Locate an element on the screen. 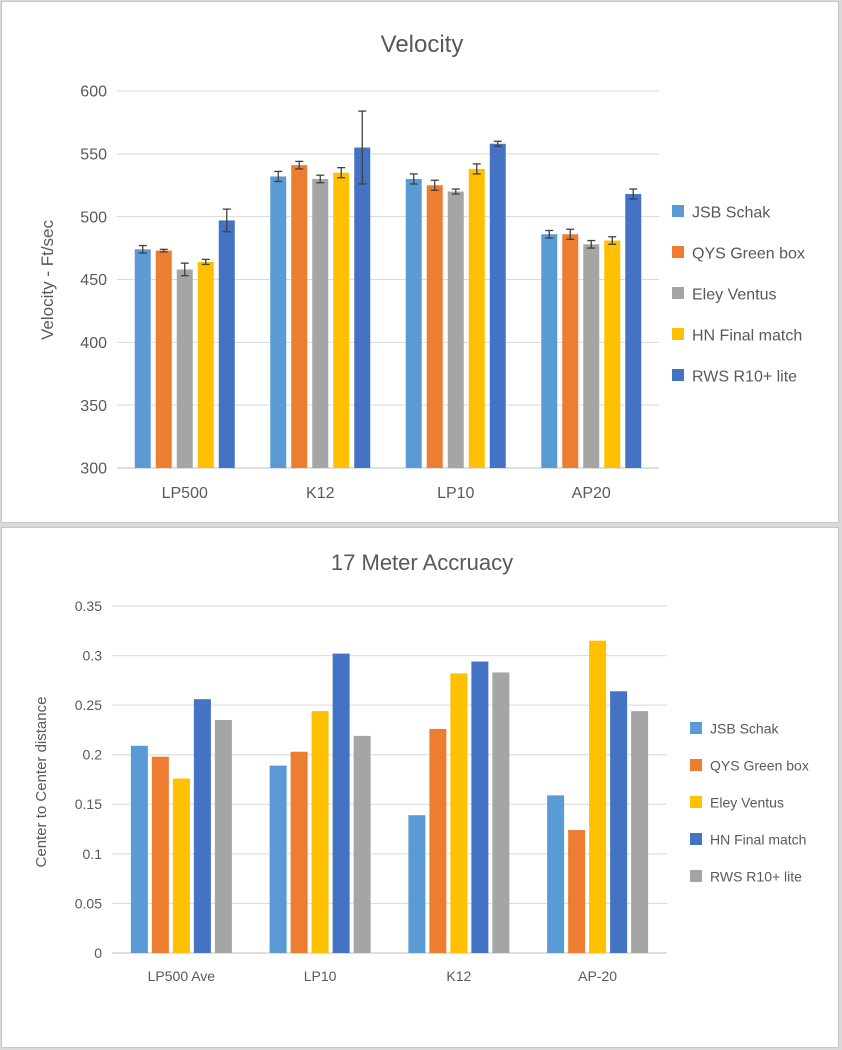  y-tick-label: 450 is located at coordinates (93, 280).